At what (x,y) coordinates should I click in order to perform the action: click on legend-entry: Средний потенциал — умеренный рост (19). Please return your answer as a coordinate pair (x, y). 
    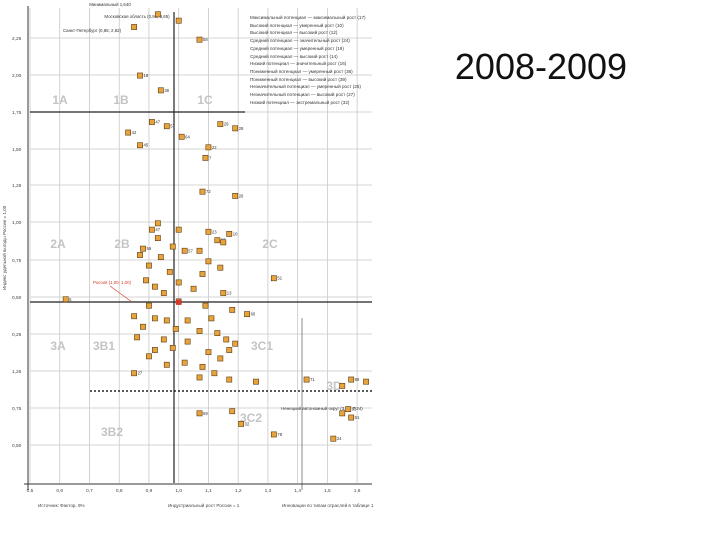
    Looking at the image, I should click on (297, 48).